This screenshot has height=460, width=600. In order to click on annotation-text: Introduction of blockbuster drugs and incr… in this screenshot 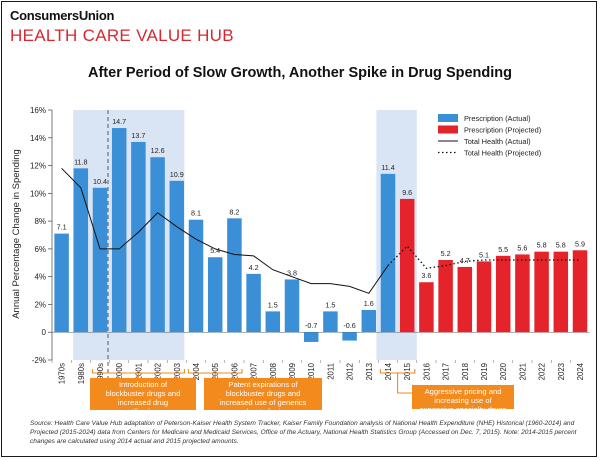, I will do `click(143, 398)`.